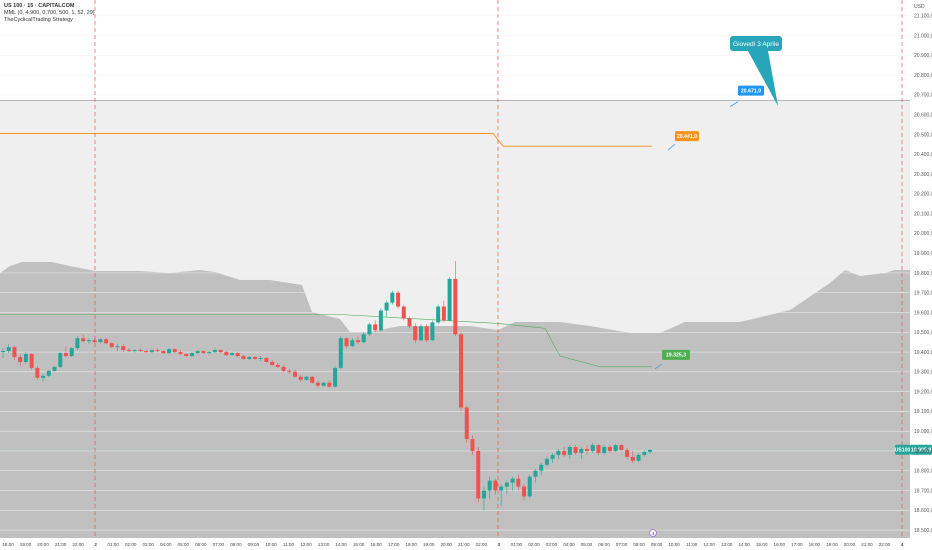  I want to click on green-level-tag-box, so click(676, 354).